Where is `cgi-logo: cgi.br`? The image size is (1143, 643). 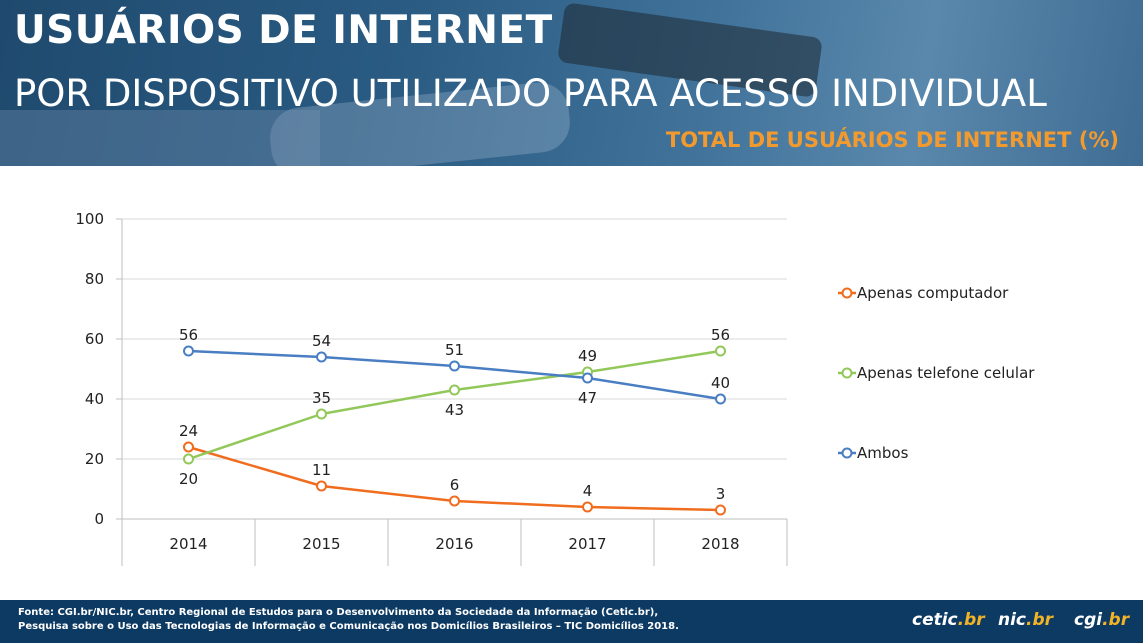 cgi-logo: cgi.br is located at coordinates (1101, 620).